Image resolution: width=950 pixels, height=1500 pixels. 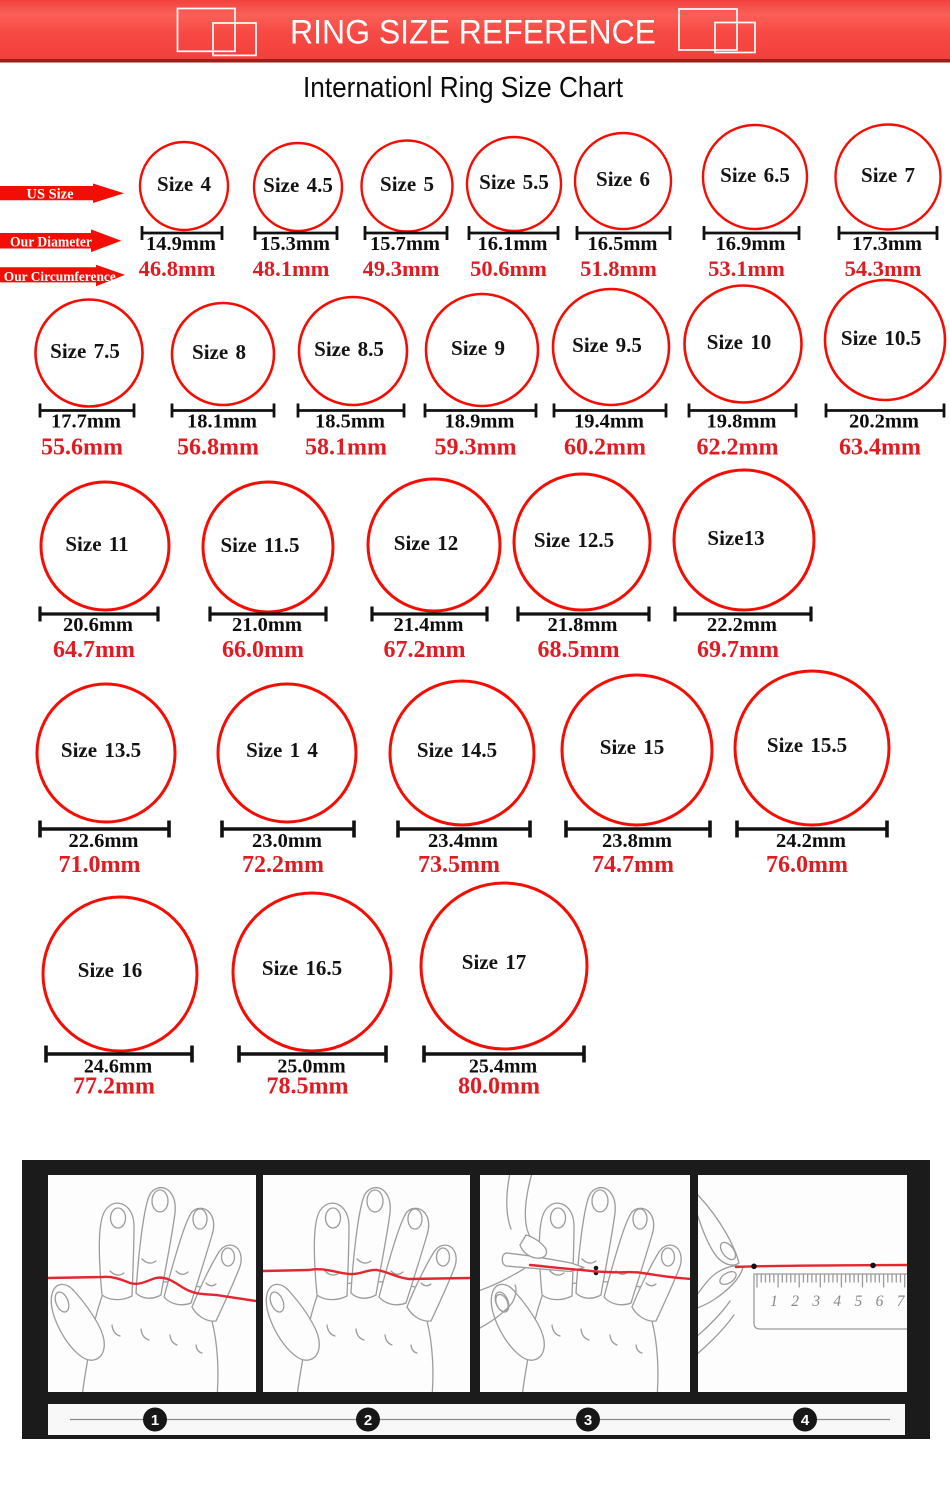 What do you see at coordinates (811, 841) in the screenshot?
I see `svg-text: 24.2mm` at bounding box center [811, 841].